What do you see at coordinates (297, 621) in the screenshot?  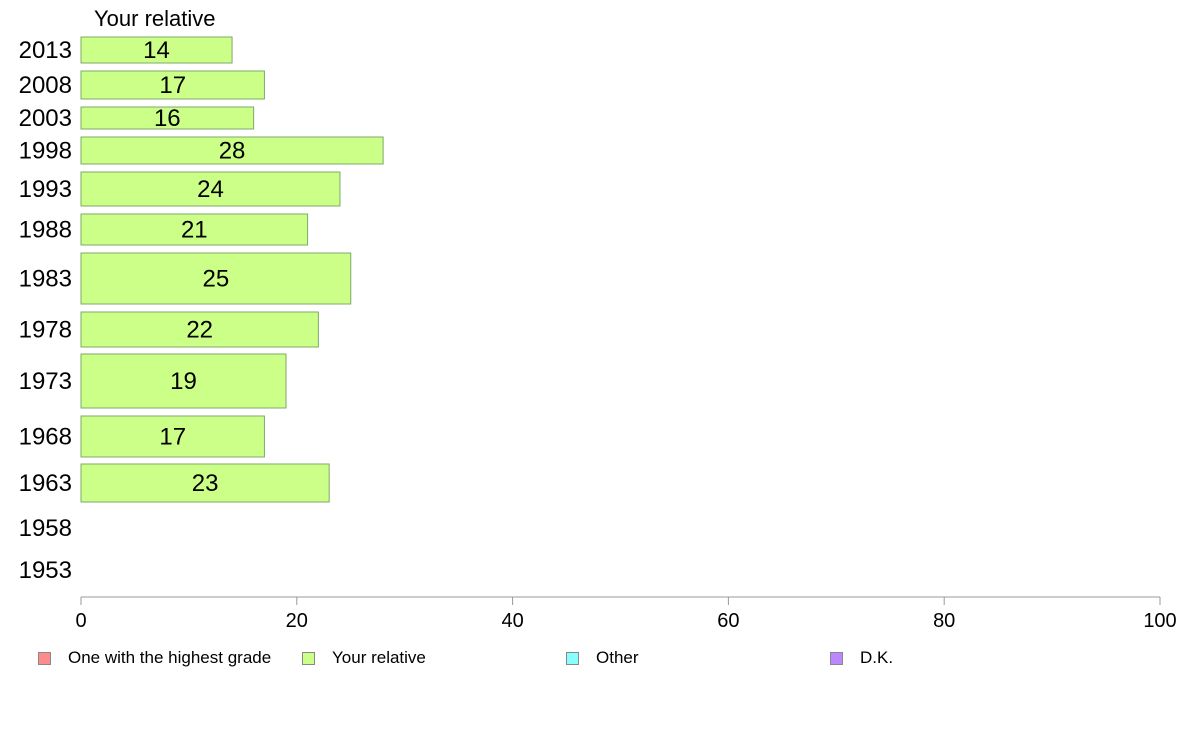 I see `x-tick-label: 20` at bounding box center [297, 621].